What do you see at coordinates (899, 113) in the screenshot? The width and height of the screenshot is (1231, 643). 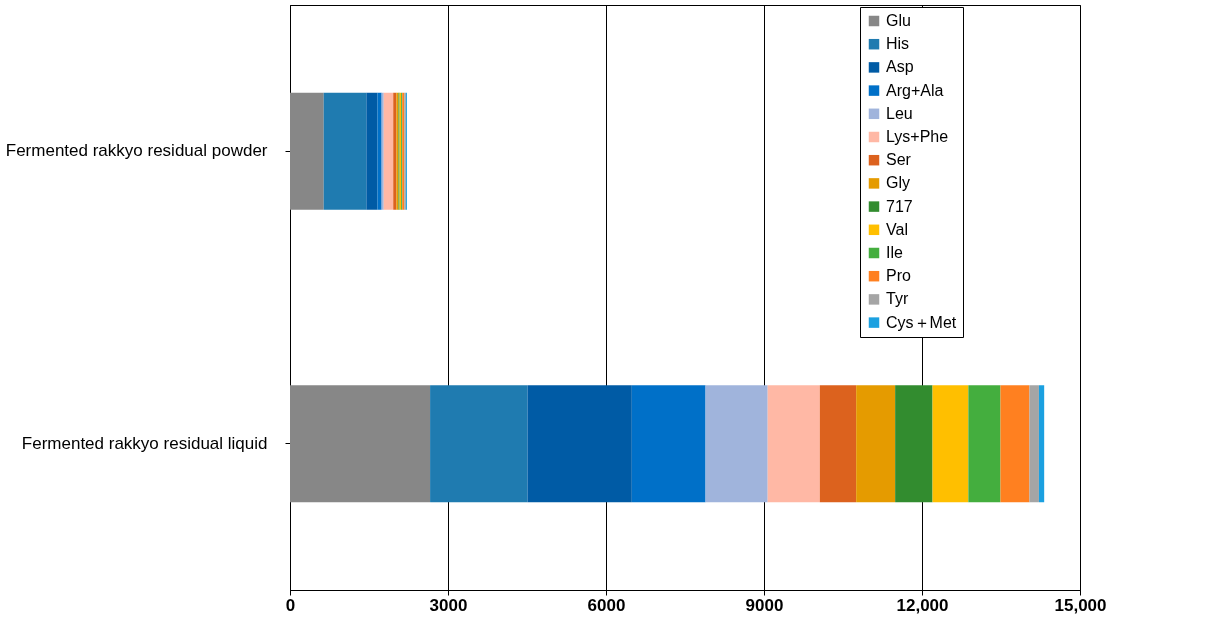 I see `legend-label: Leu` at bounding box center [899, 113].